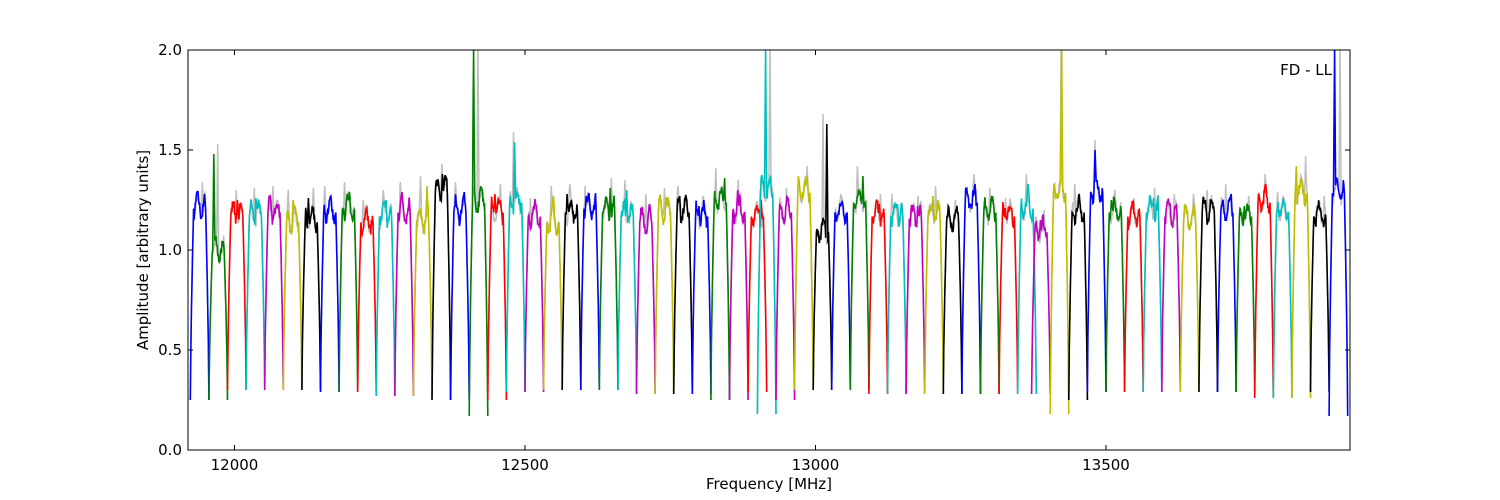  What do you see at coordinates (816, 465) in the screenshot?
I see `x-tick-label: 13000` at bounding box center [816, 465].